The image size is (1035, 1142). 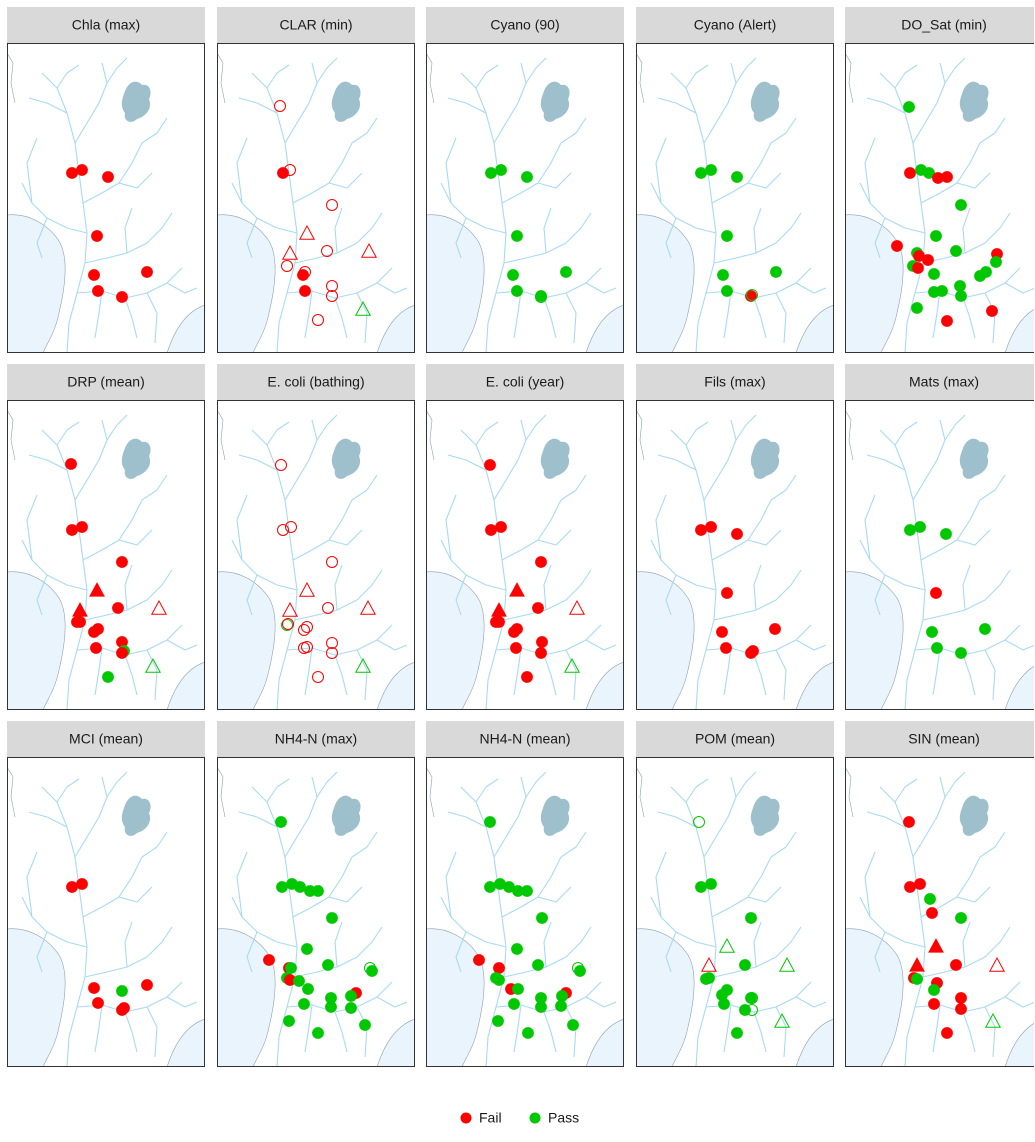 I want to click on panel: CLAR (min), so click(x=316, y=181).